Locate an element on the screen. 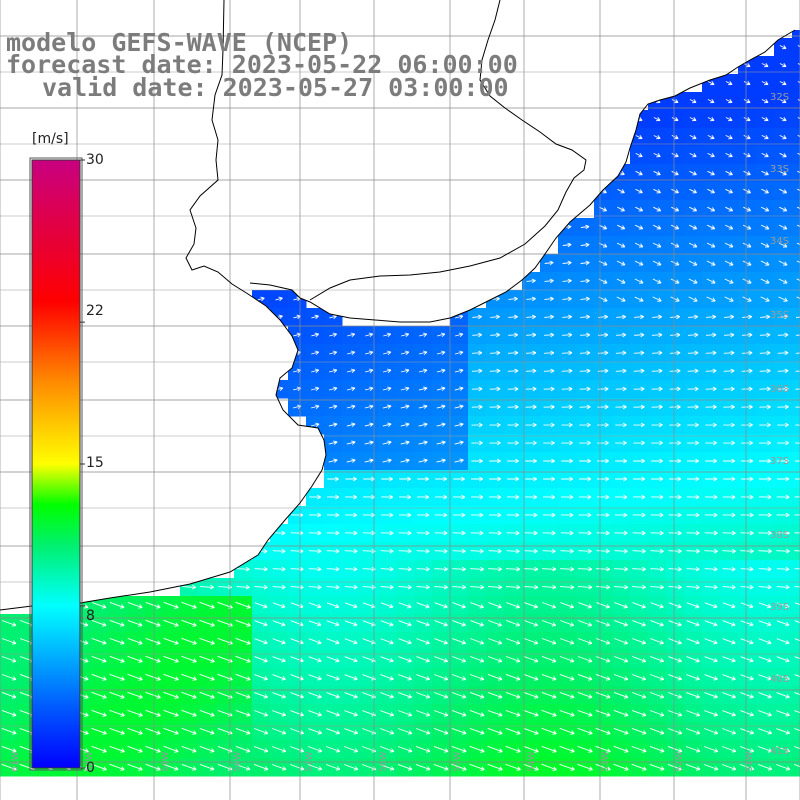 This screenshot has width=800, height=800. colorbar-tick-label: 22 is located at coordinates (95, 311).